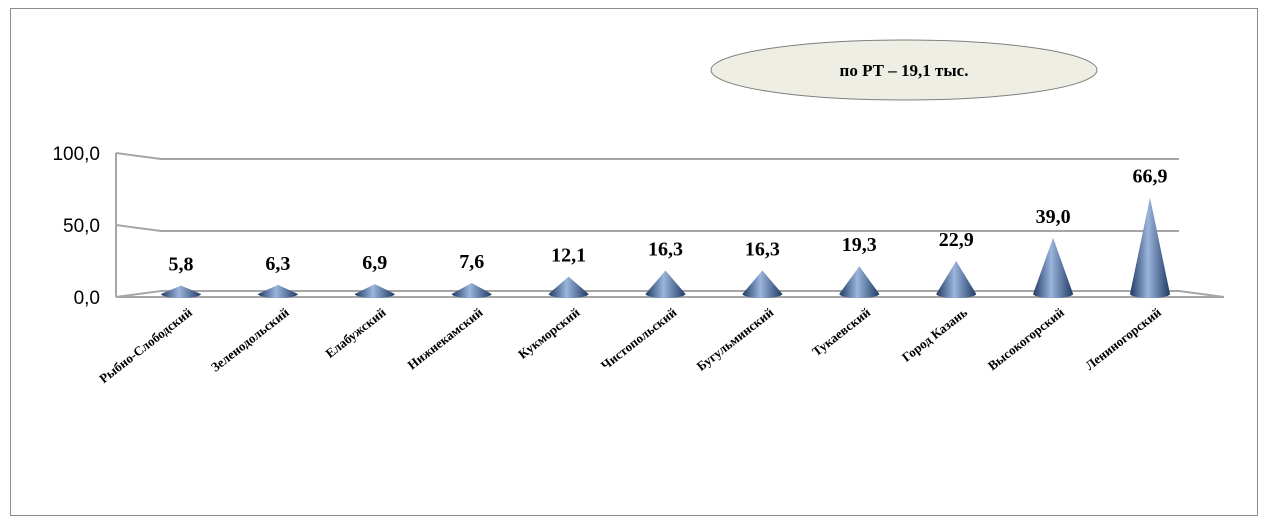  What do you see at coordinates (956, 240) in the screenshot?
I see `data-label: 22,9` at bounding box center [956, 240].